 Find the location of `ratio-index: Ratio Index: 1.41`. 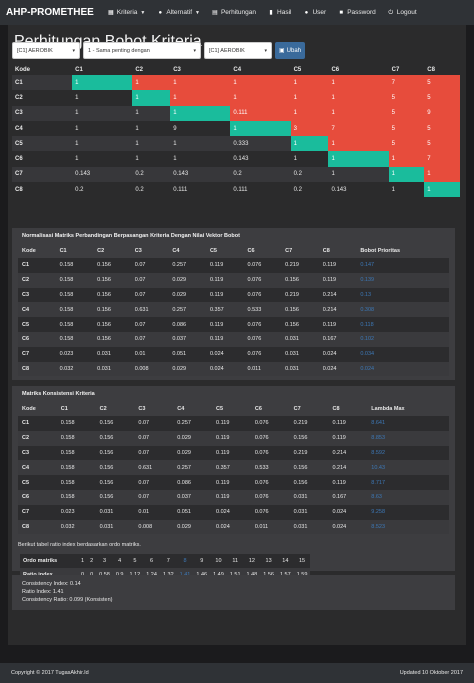

ratio-index: Ratio Index: 1.41 is located at coordinates (43, 592).